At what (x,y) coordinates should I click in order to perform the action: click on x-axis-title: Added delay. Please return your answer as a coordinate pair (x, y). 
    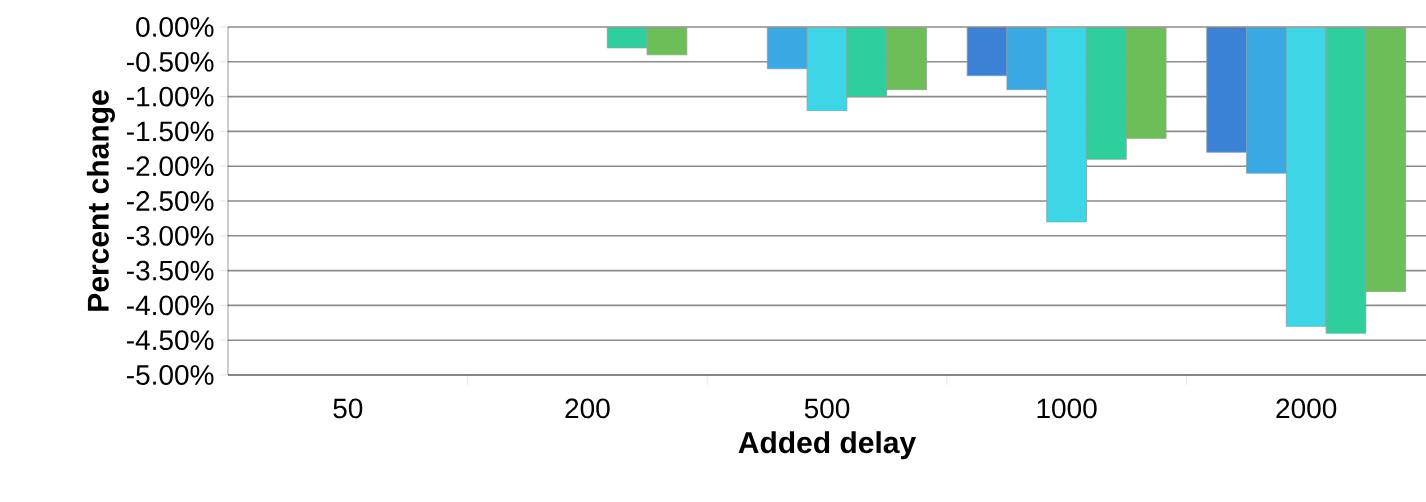
    Looking at the image, I should click on (827, 445).